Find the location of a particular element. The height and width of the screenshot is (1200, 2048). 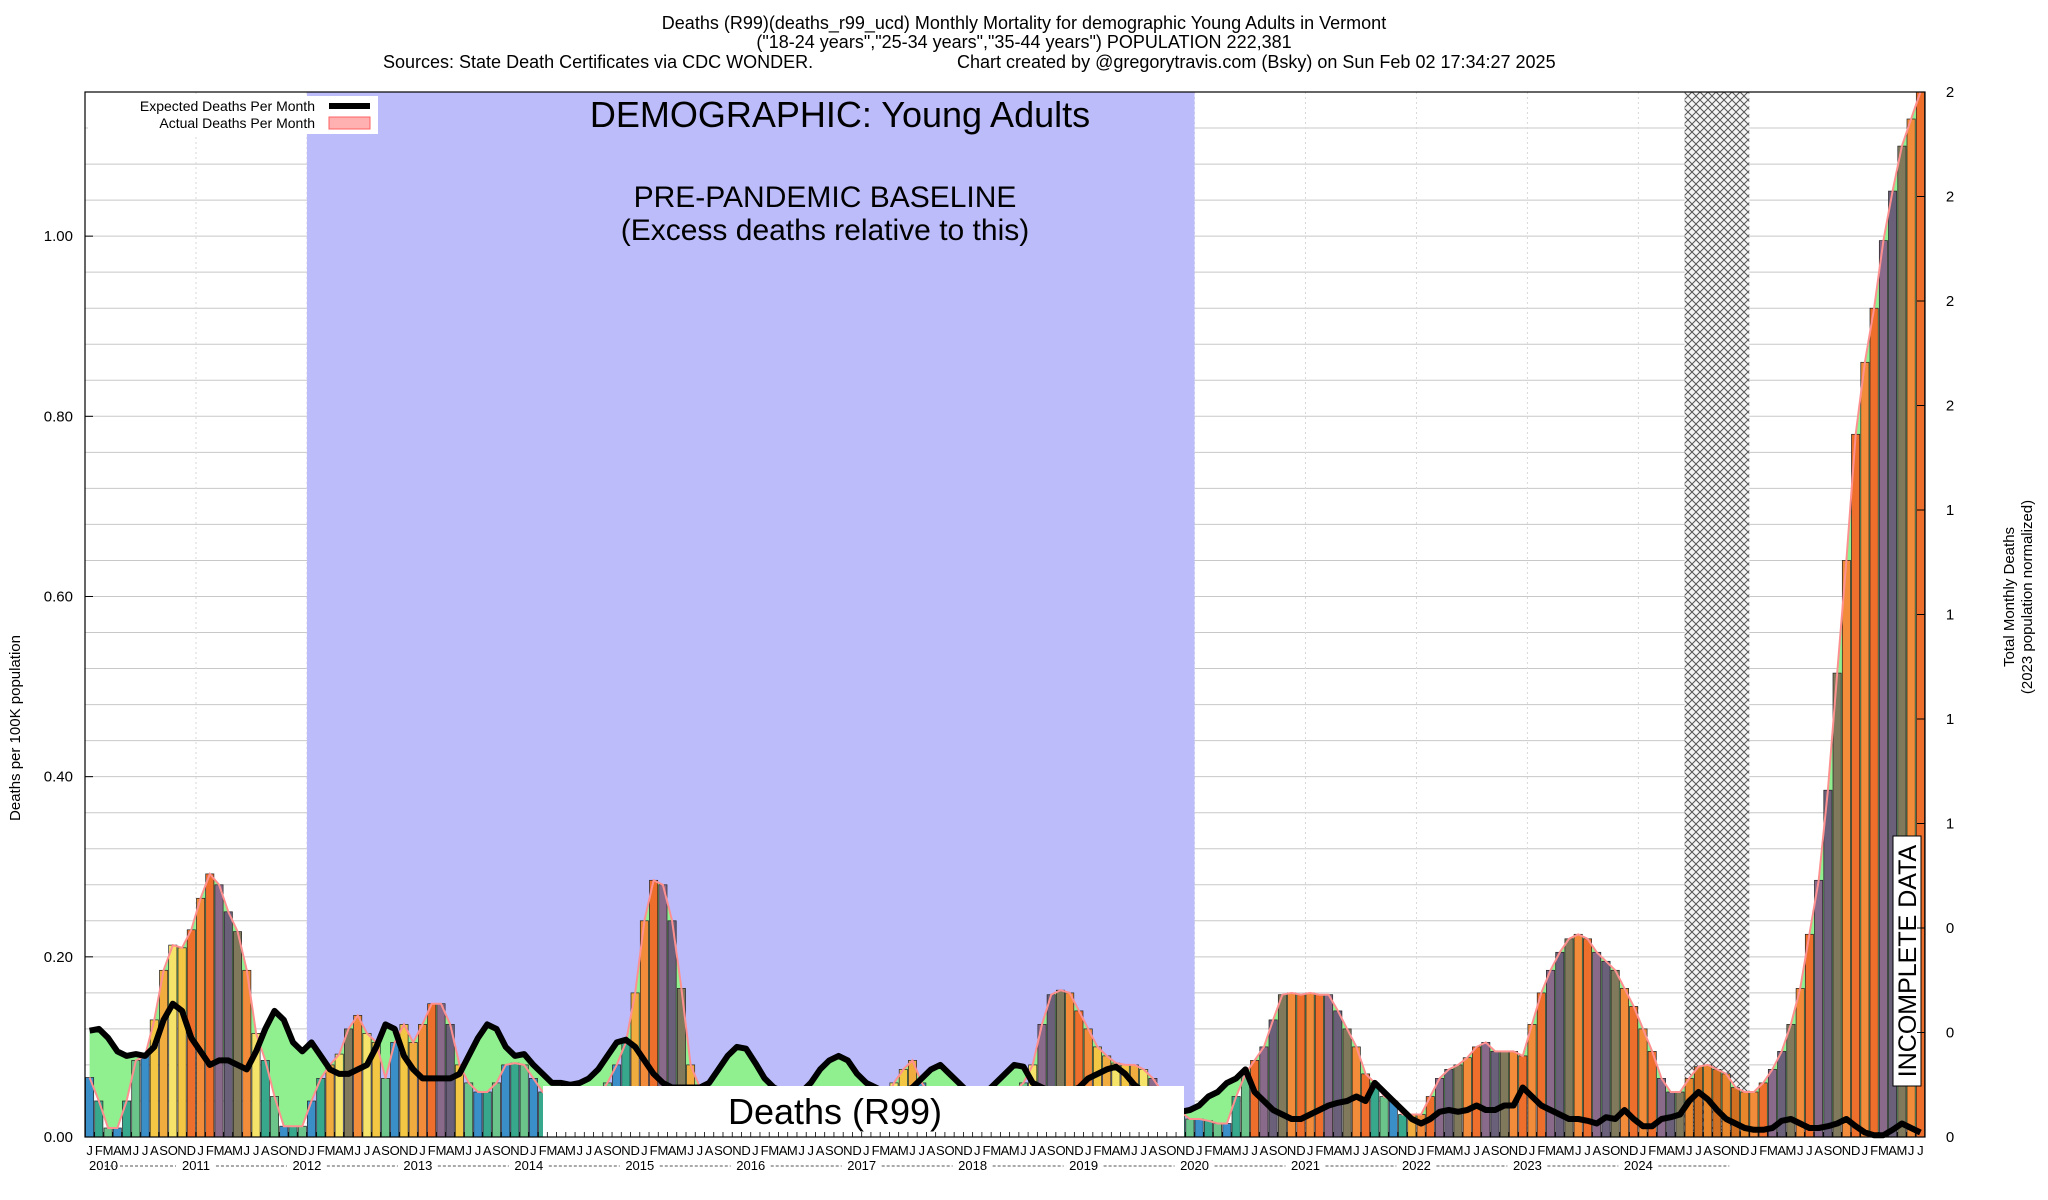

y2-tick-label: 1 is located at coordinates (1950, 510).